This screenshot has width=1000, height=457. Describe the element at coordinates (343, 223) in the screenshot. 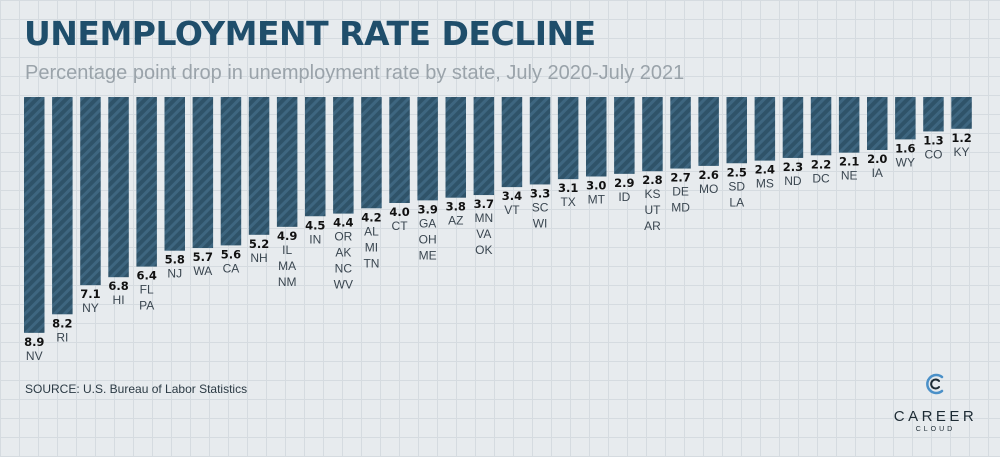

I see `value-label: 4.4` at that location.